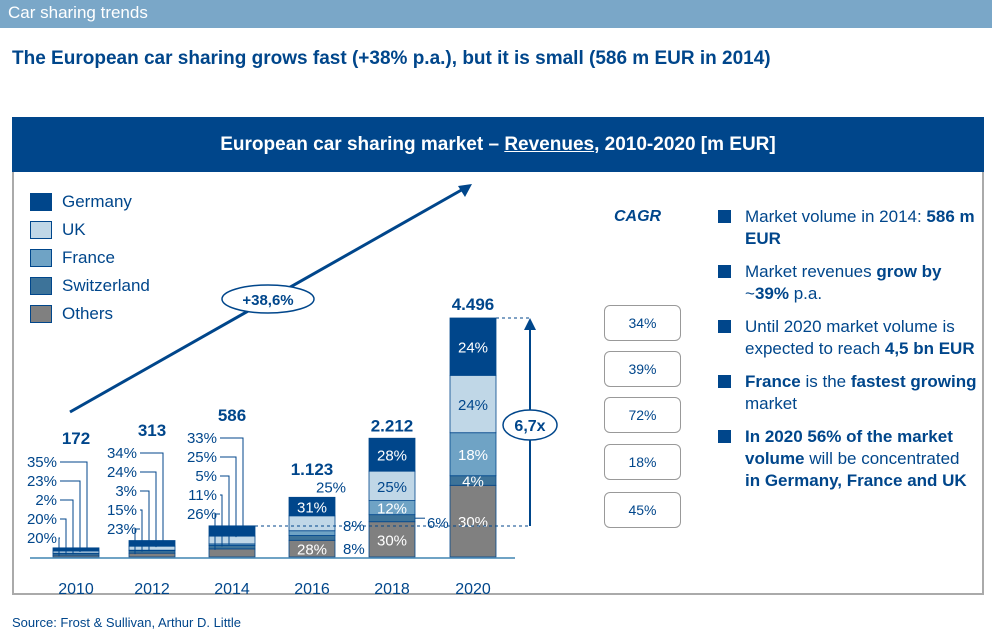 The height and width of the screenshot is (642, 992). What do you see at coordinates (642, 369) in the screenshot?
I see `cagr-value: 39%` at bounding box center [642, 369].